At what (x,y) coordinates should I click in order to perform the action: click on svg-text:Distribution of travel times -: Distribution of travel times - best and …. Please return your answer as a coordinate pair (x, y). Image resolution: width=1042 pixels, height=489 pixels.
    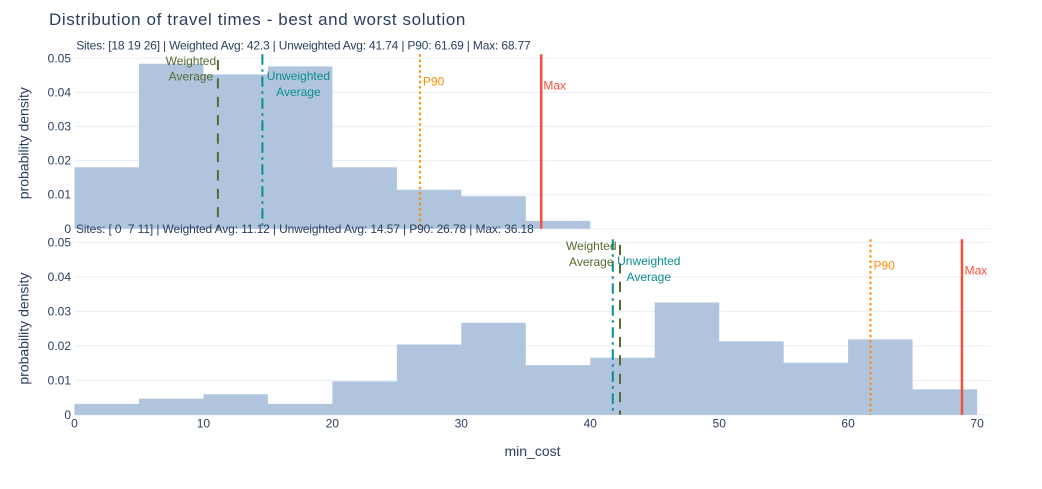
    Looking at the image, I should click on (257, 19).